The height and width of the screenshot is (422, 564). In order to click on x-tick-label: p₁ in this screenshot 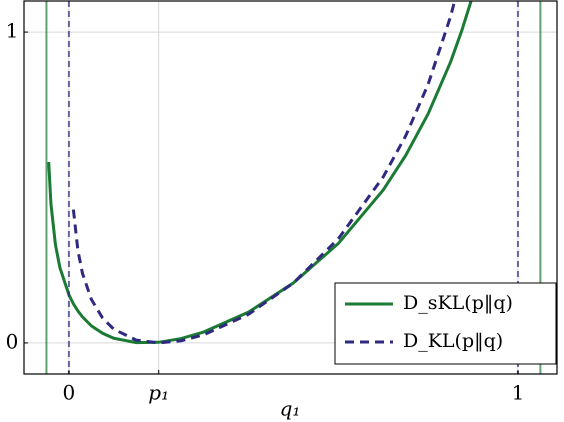, I will do `click(158, 393)`.